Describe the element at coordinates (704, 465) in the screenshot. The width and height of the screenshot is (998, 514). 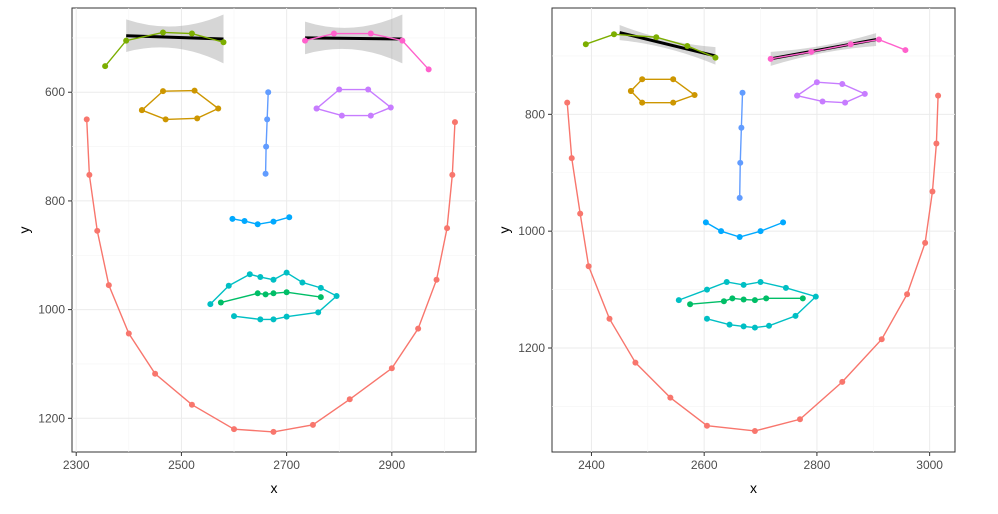
I see `x-tick-label: 2600` at that location.